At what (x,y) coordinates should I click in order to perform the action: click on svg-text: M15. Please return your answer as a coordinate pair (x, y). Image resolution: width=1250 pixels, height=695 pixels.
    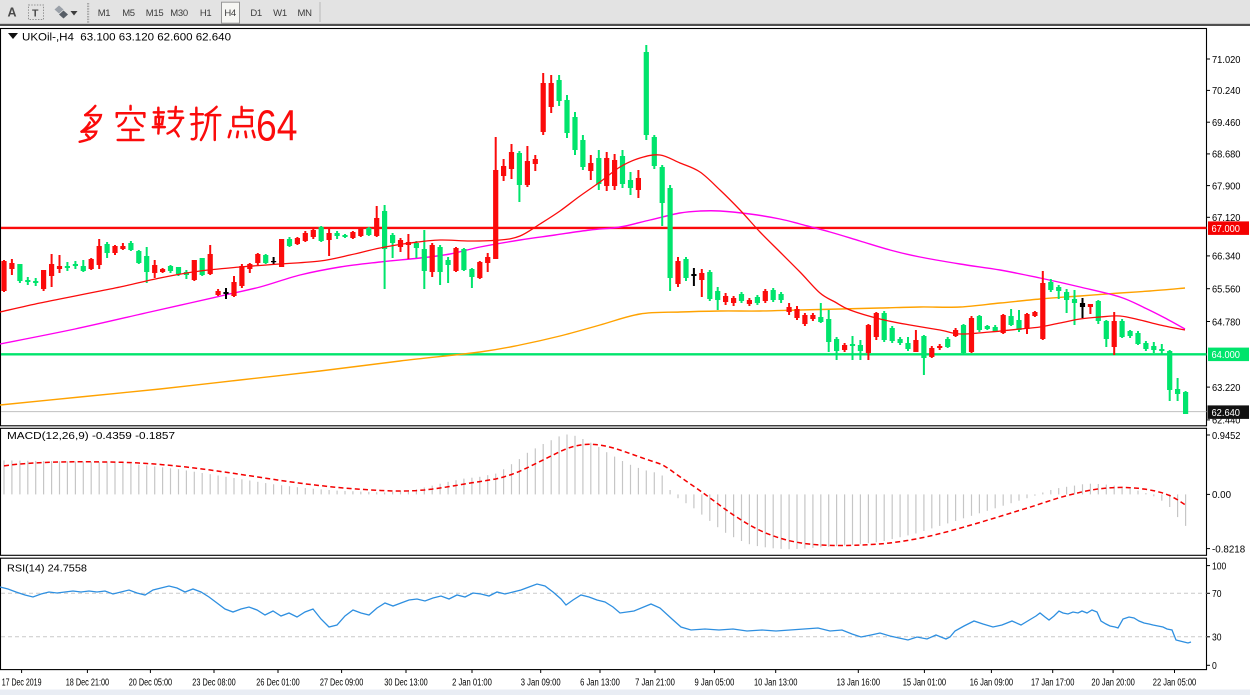
    Looking at the image, I should click on (155, 13).